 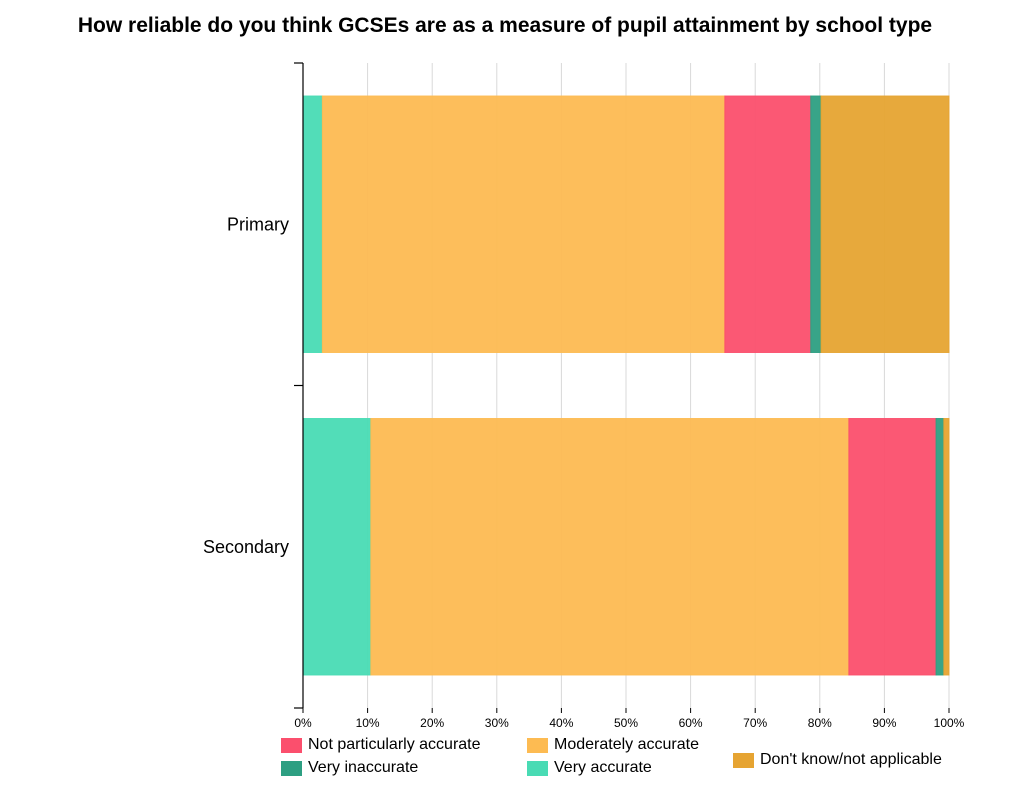 I want to click on x-tick-label: 20%, so click(x=432, y=723).